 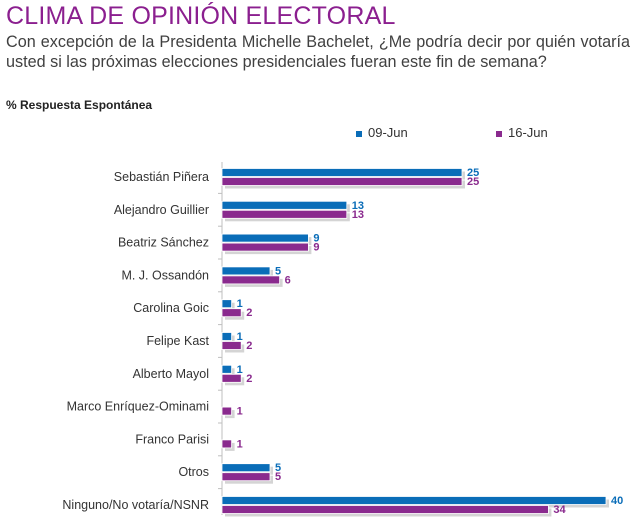 What do you see at coordinates (473, 182) in the screenshot?
I see `data-label-series-2: 25` at bounding box center [473, 182].